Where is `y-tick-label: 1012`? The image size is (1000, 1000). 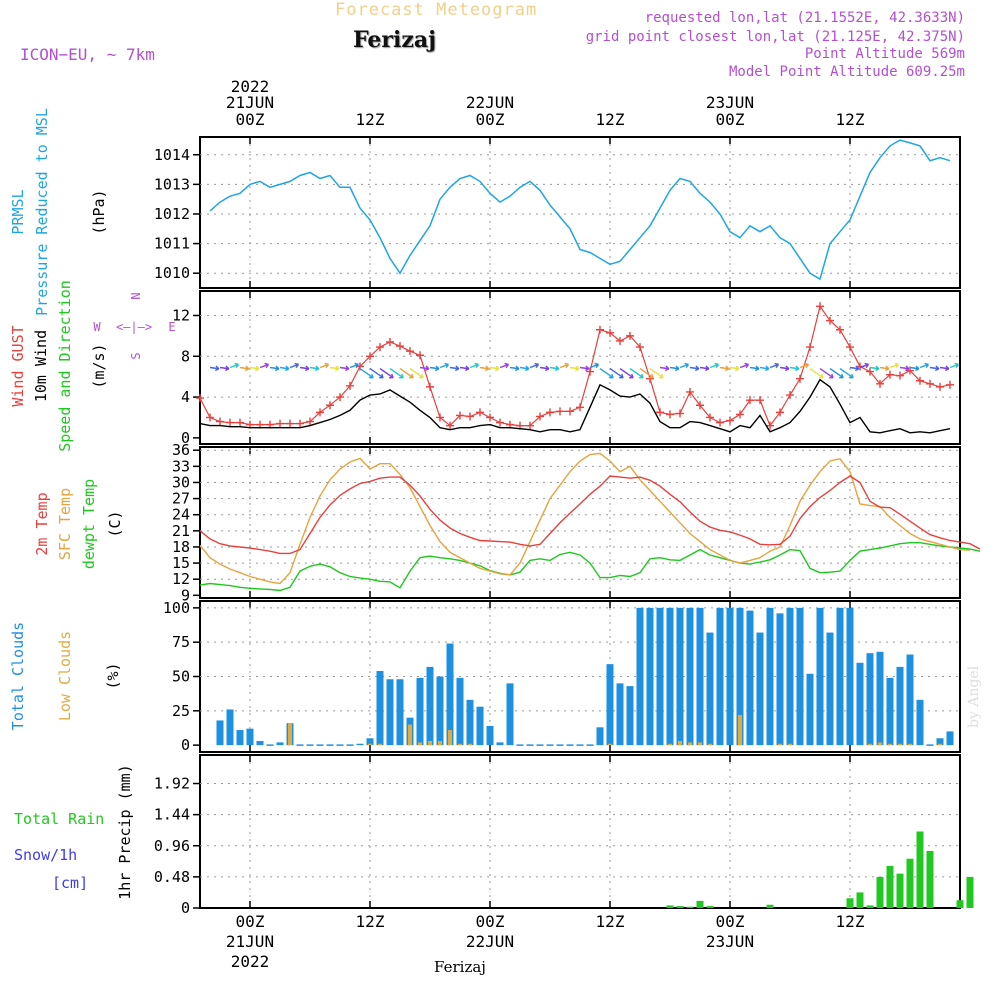 y-tick-label: 1012 is located at coordinates (172, 214).